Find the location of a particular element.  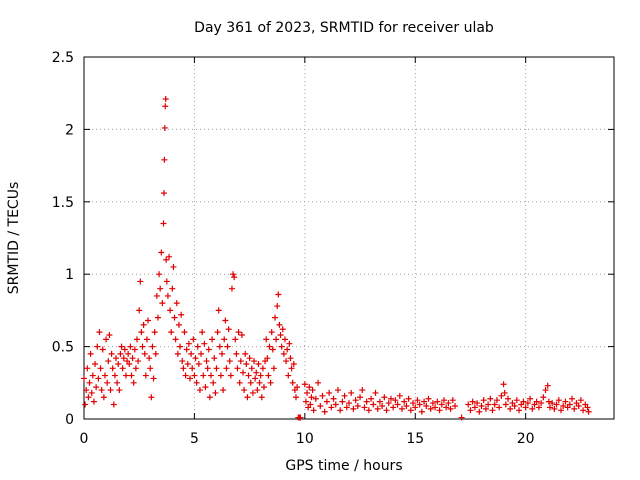

y-tick-label: 1.5 is located at coordinates (63, 203).